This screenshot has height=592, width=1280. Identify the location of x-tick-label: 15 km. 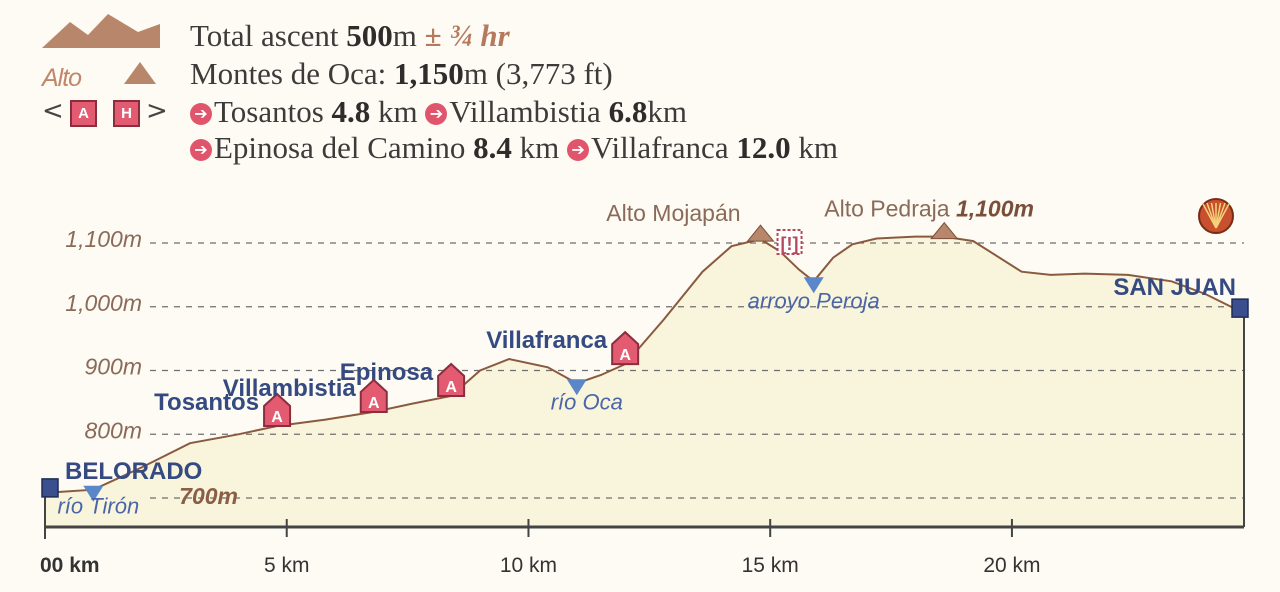
(770, 565).